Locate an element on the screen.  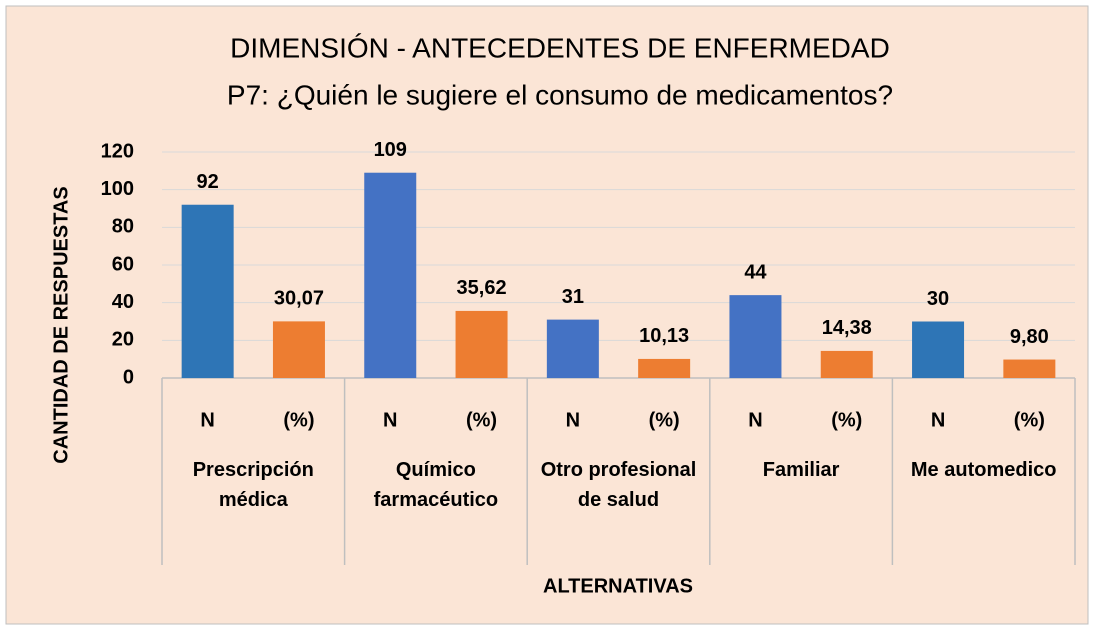
data-label: 30 is located at coordinates (938, 299).